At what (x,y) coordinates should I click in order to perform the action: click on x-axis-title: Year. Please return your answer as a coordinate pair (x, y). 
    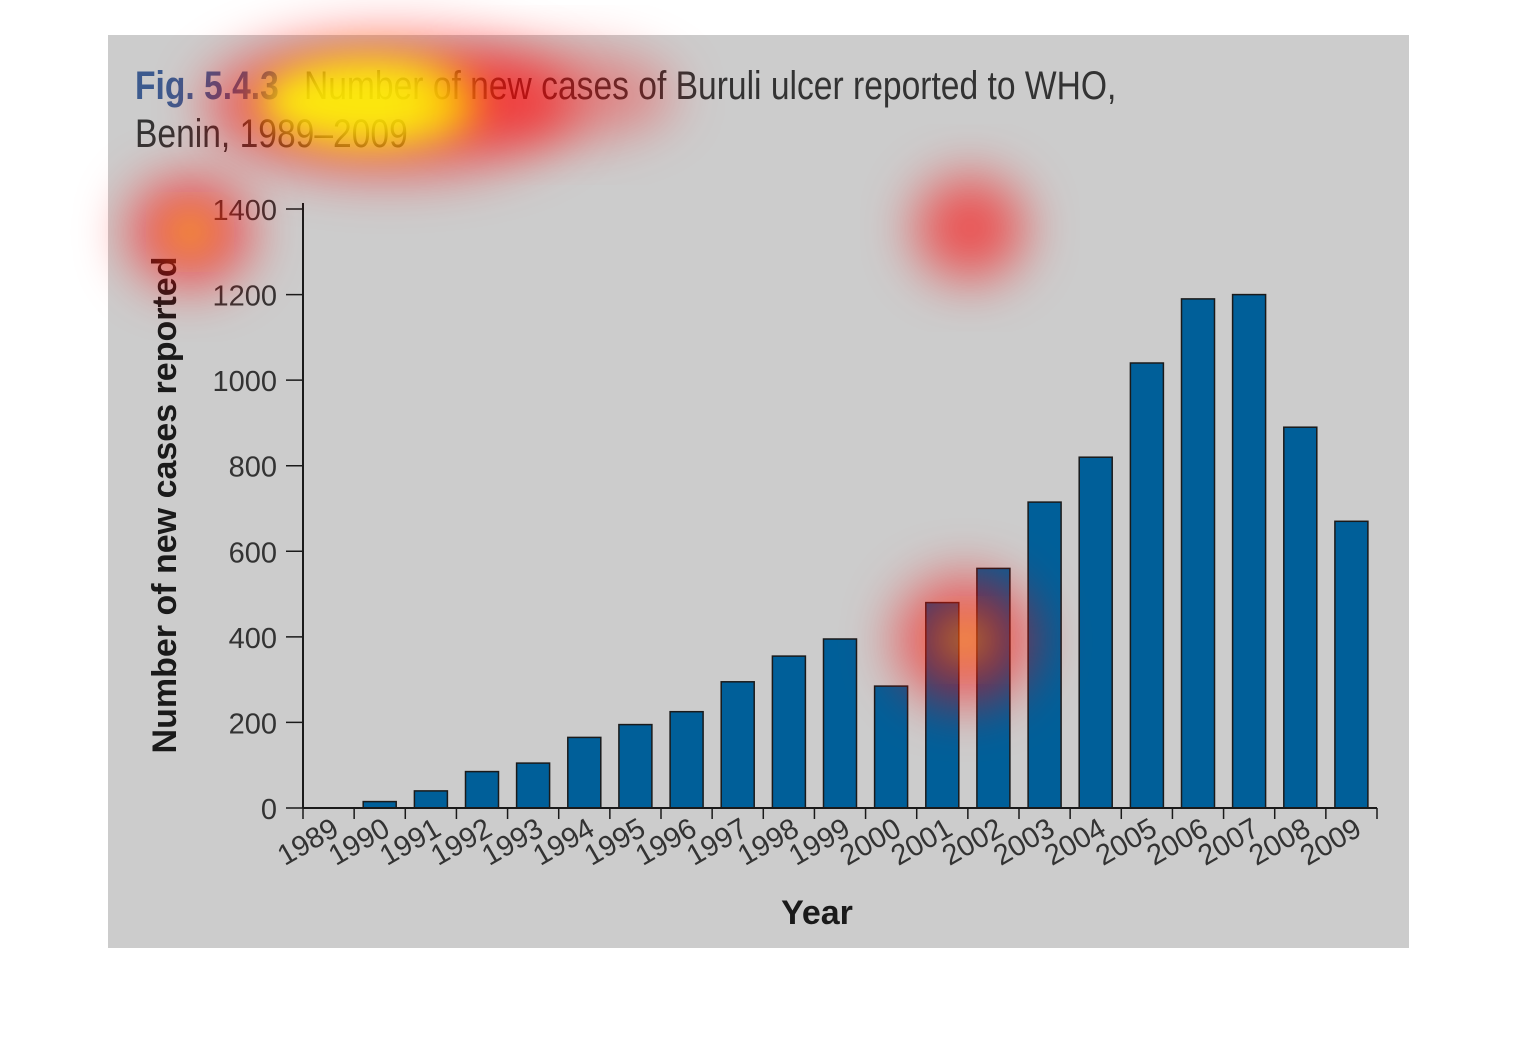
    Looking at the image, I should click on (817, 913).